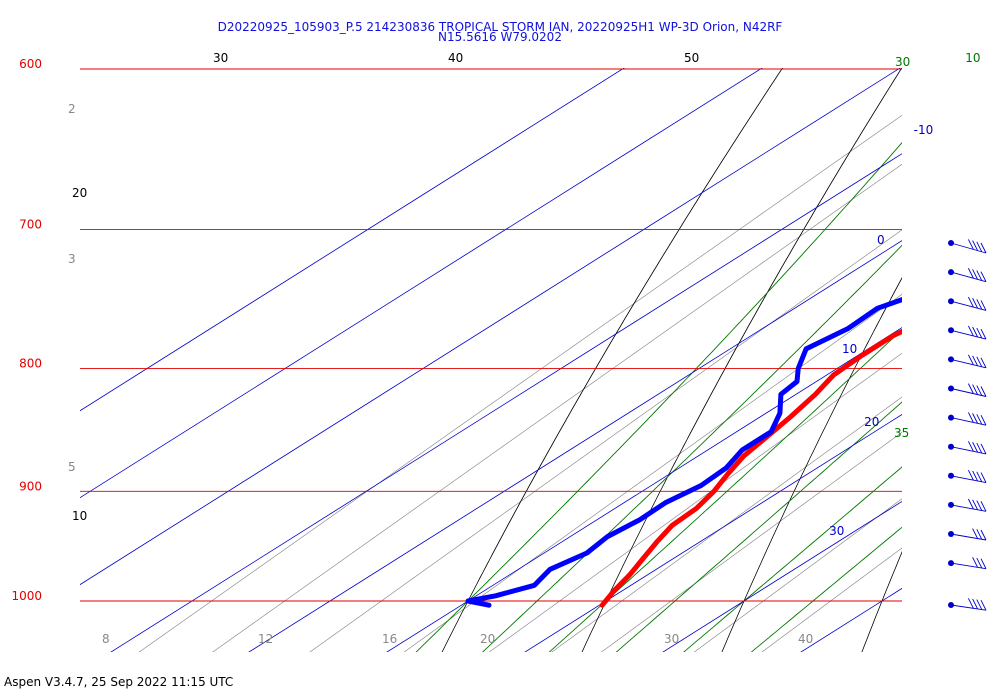  What do you see at coordinates (389, 639) in the screenshot?
I see `mixing-ratio-label: 16` at bounding box center [389, 639].